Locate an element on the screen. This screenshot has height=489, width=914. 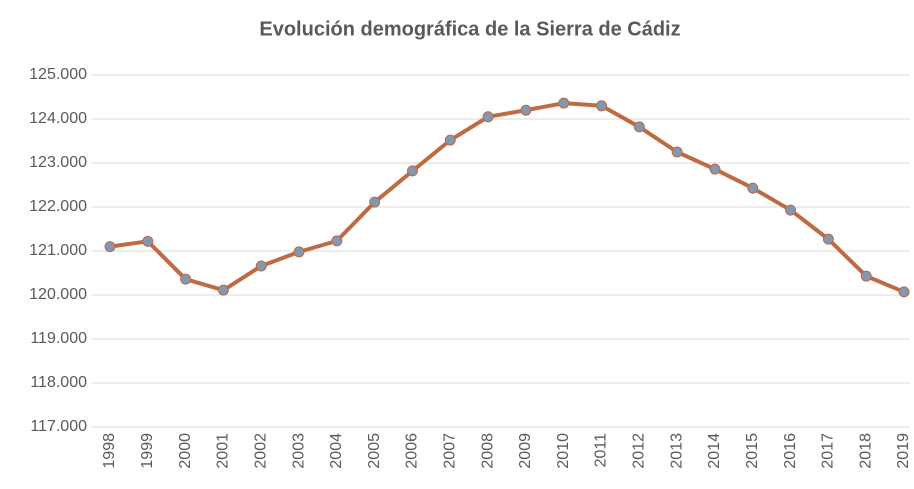
x-tick-label: 2010 is located at coordinates (563, 451).